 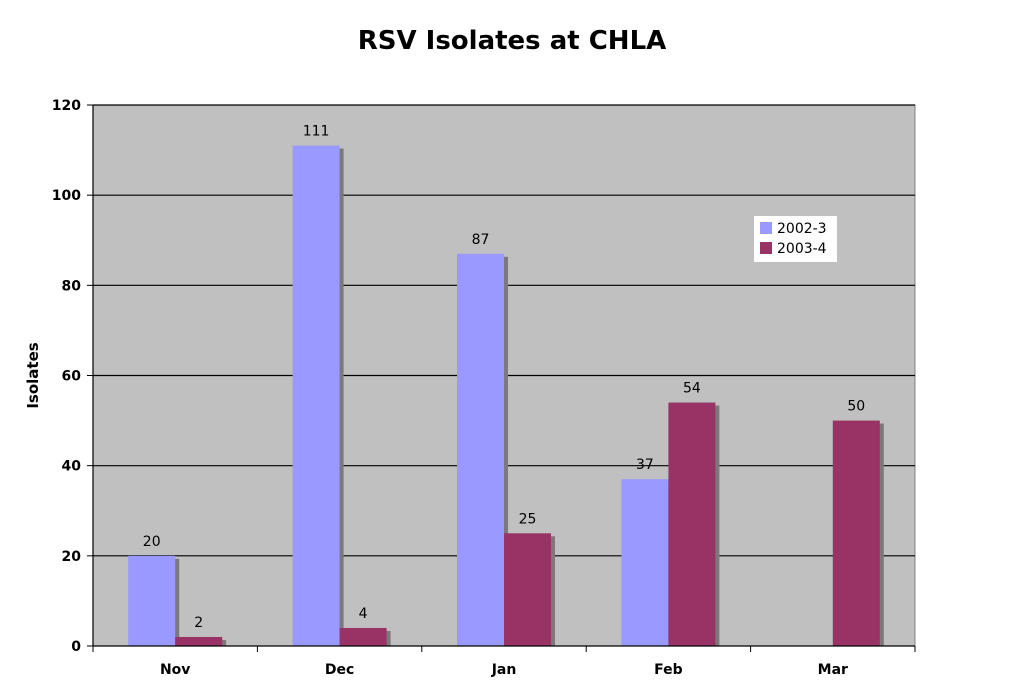 I want to click on bar-2003-4-Mar, so click(x=856, y=533).